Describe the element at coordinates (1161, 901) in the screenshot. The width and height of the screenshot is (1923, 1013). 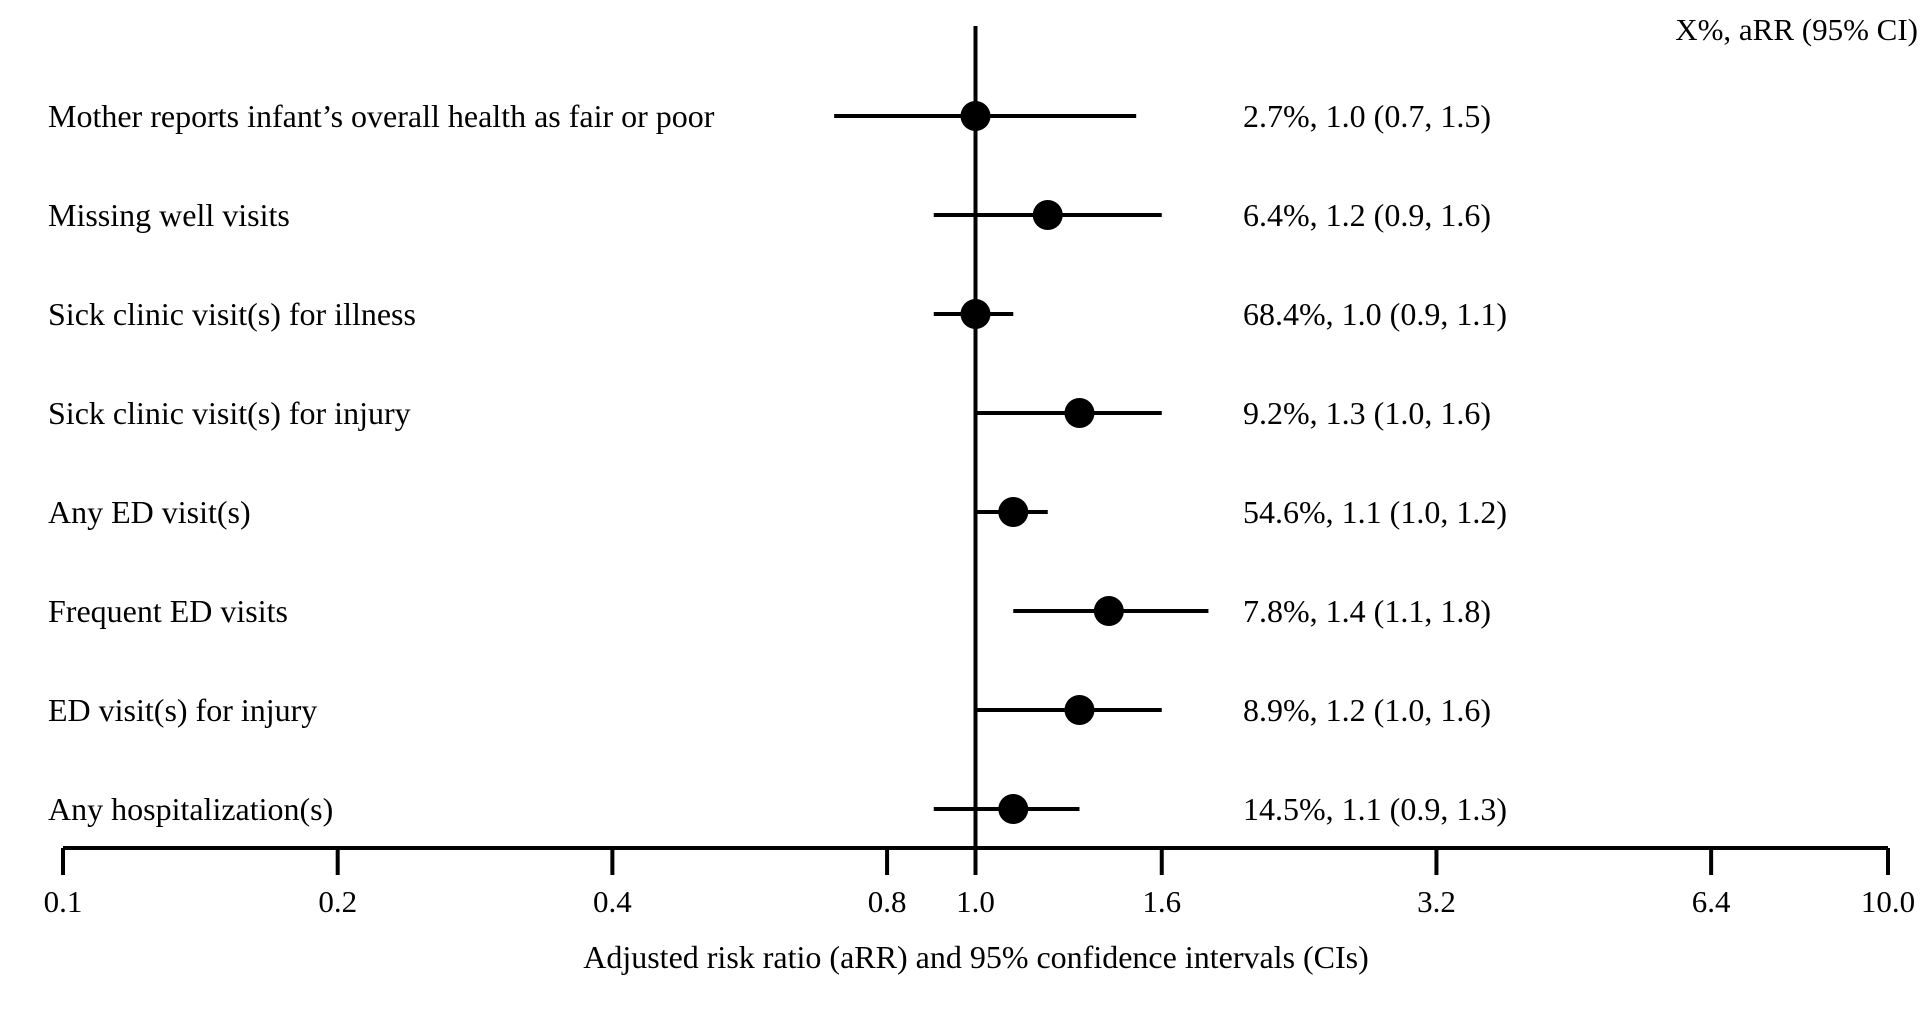
I see `x-tick-label: 1.6` at that location.